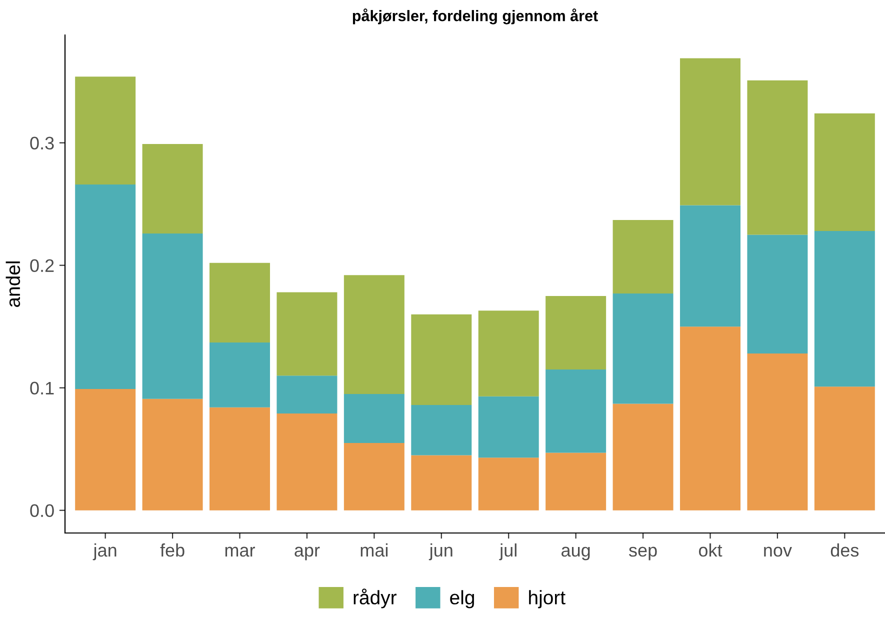  What do you see at coordinates (475, 16) in the screenshot?
I see `chart-title: påkjørsler, fordeling gjennom året` at bounding box center [475, 16].